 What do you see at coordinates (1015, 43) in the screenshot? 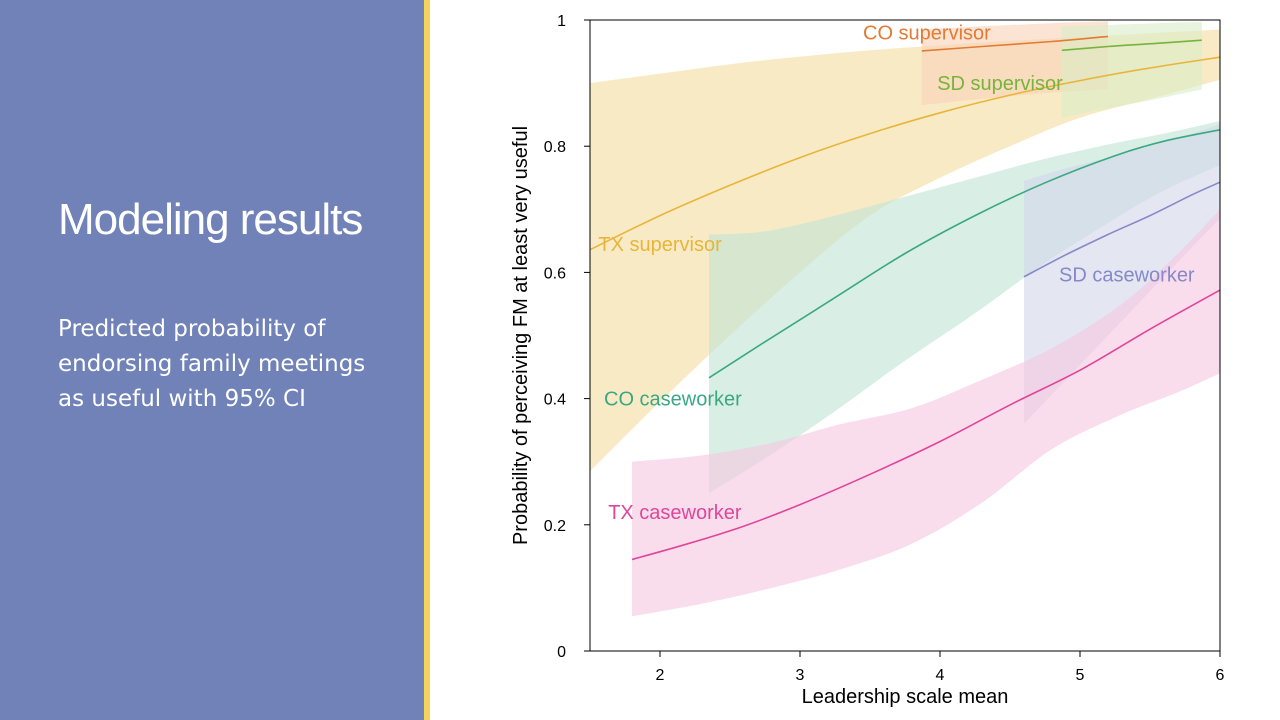
I see `co-supervisor-line` at bounding box center [1015, 43].